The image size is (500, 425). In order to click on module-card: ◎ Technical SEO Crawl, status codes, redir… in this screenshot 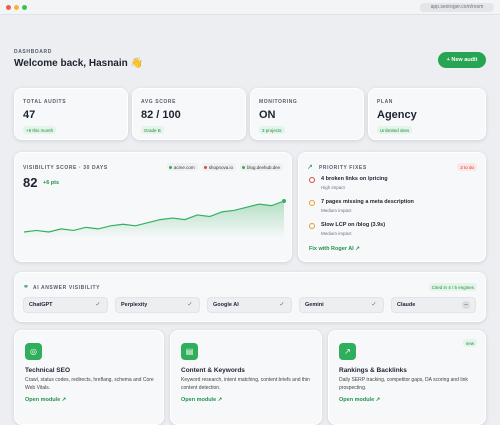, I will do `click(89, 377)`.